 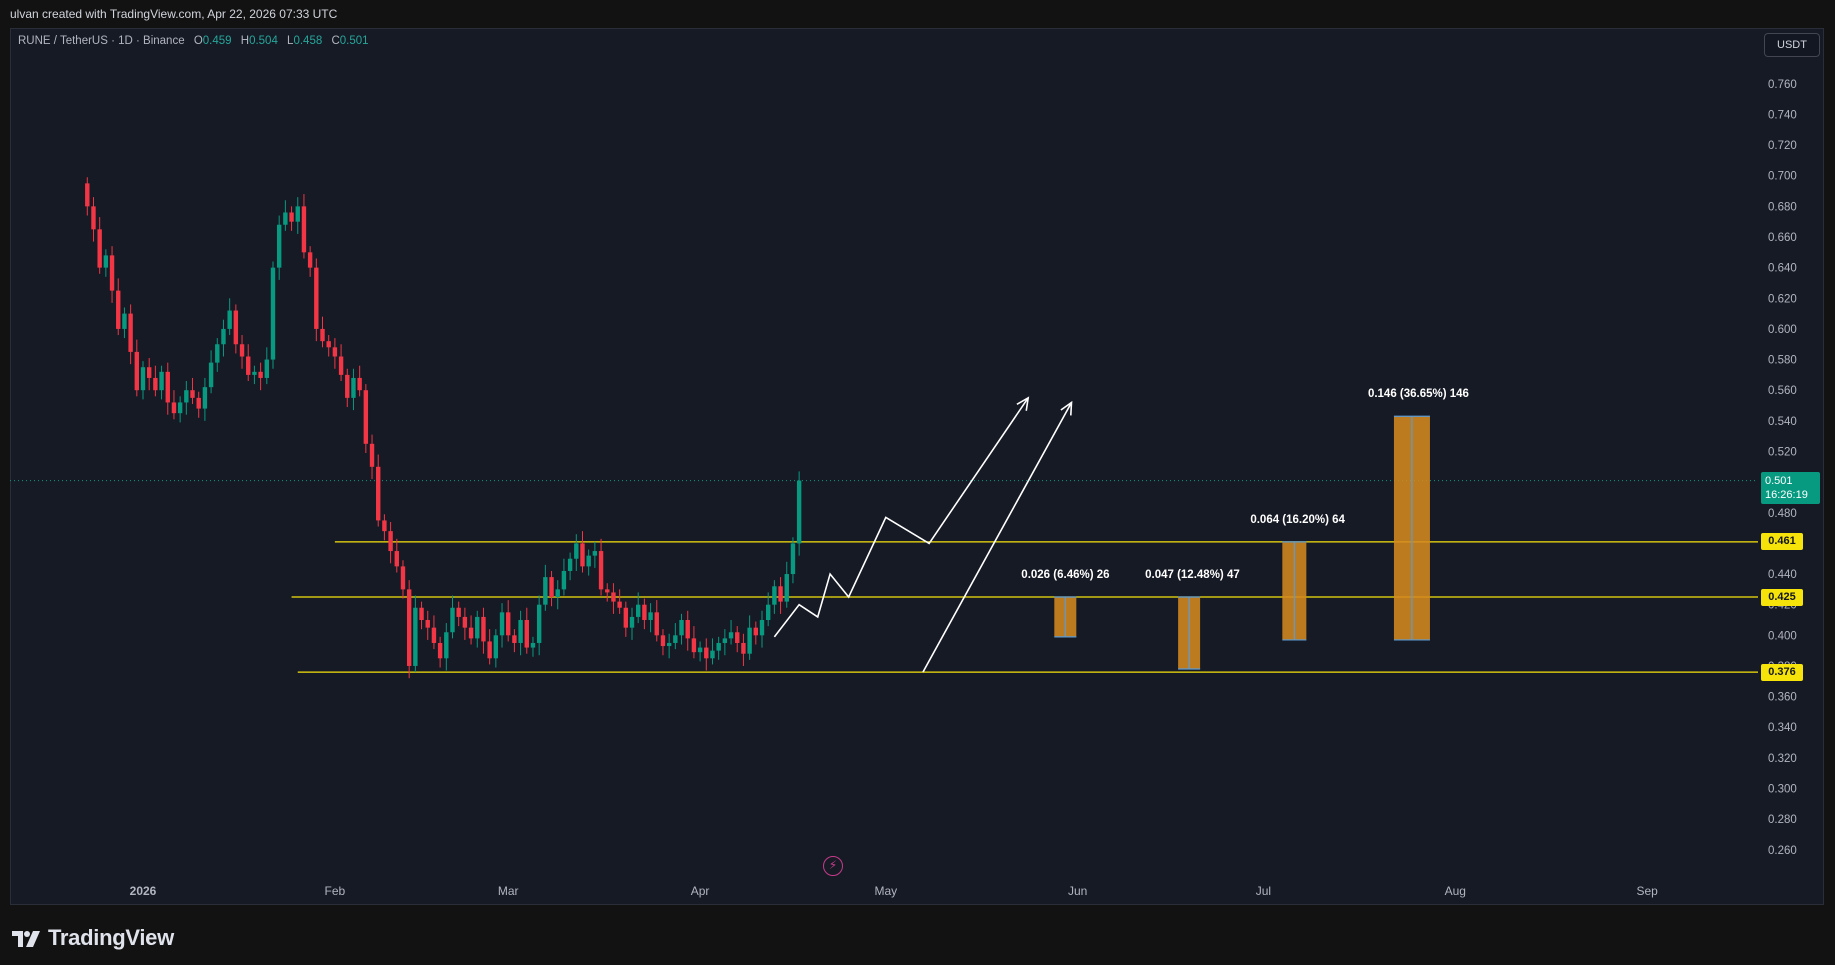 What do you see at coordinates (833, 866) in the screenshot?
I see `lightning-icon: ⚡` at bounding box center [833, 866].